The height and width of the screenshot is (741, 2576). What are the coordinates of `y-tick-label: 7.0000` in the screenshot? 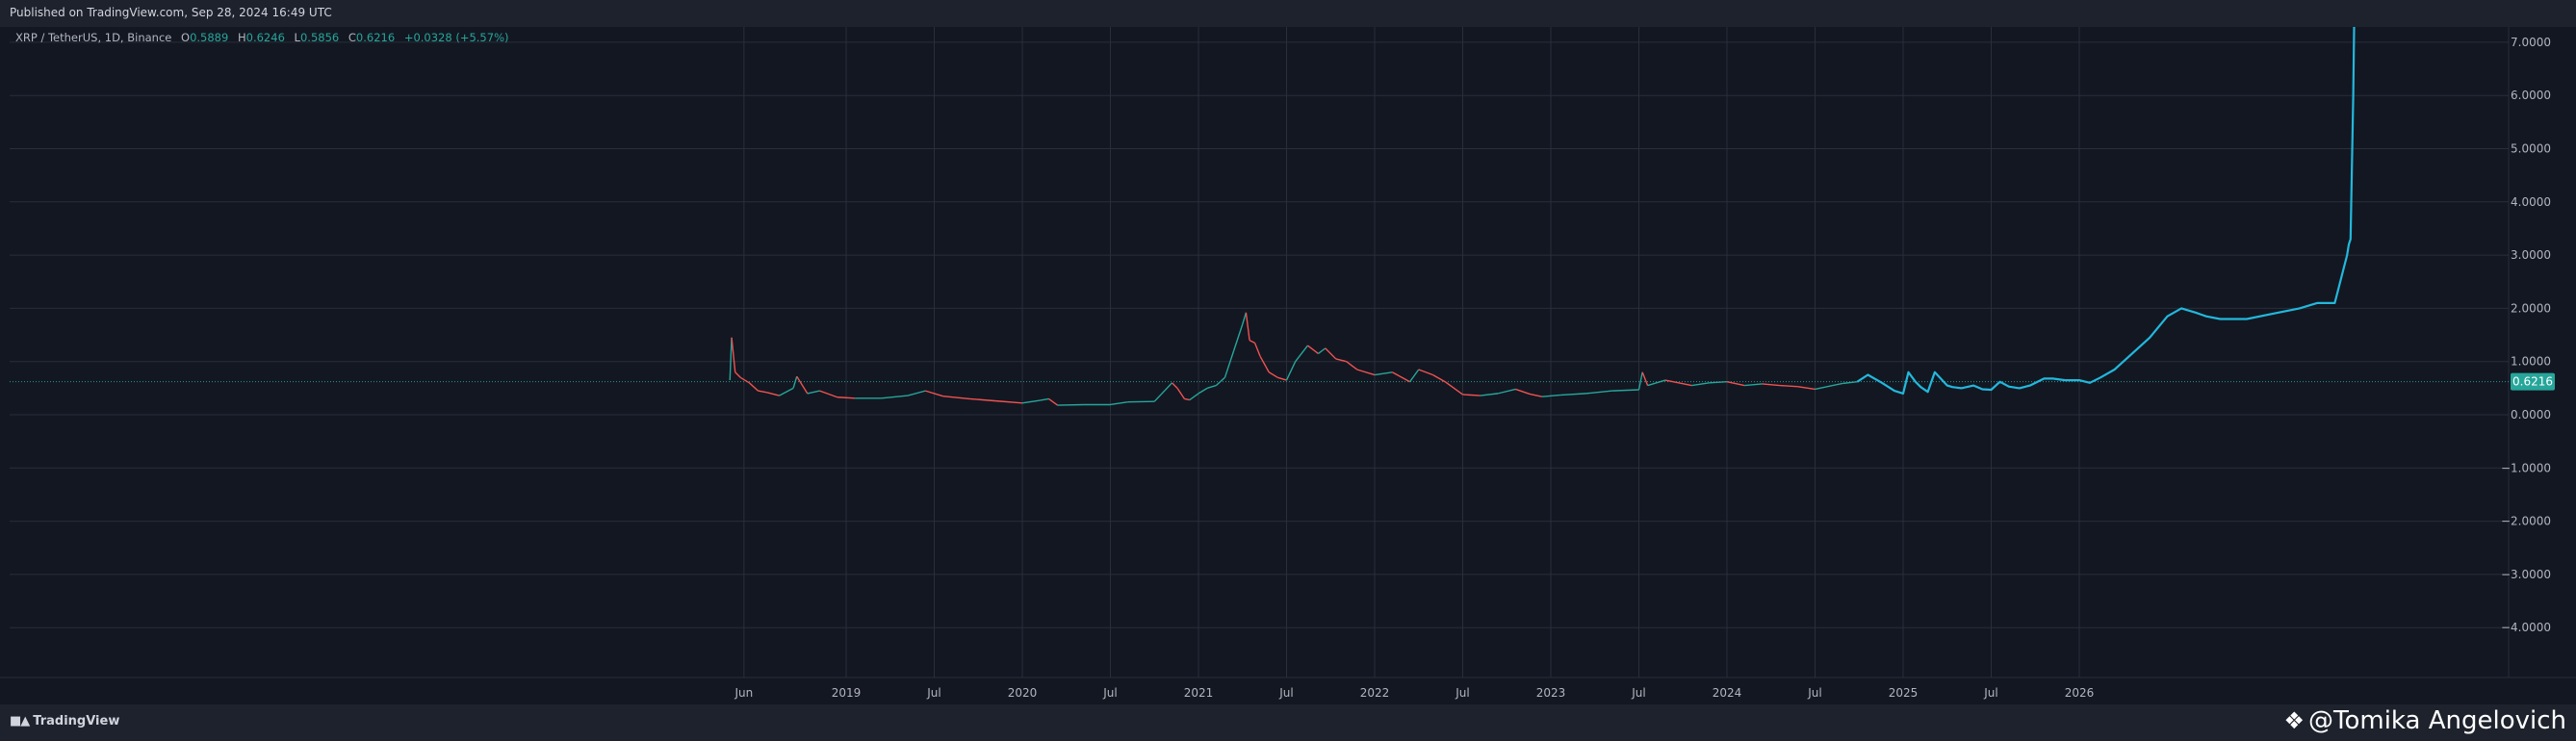 It's located at (2531, 43).